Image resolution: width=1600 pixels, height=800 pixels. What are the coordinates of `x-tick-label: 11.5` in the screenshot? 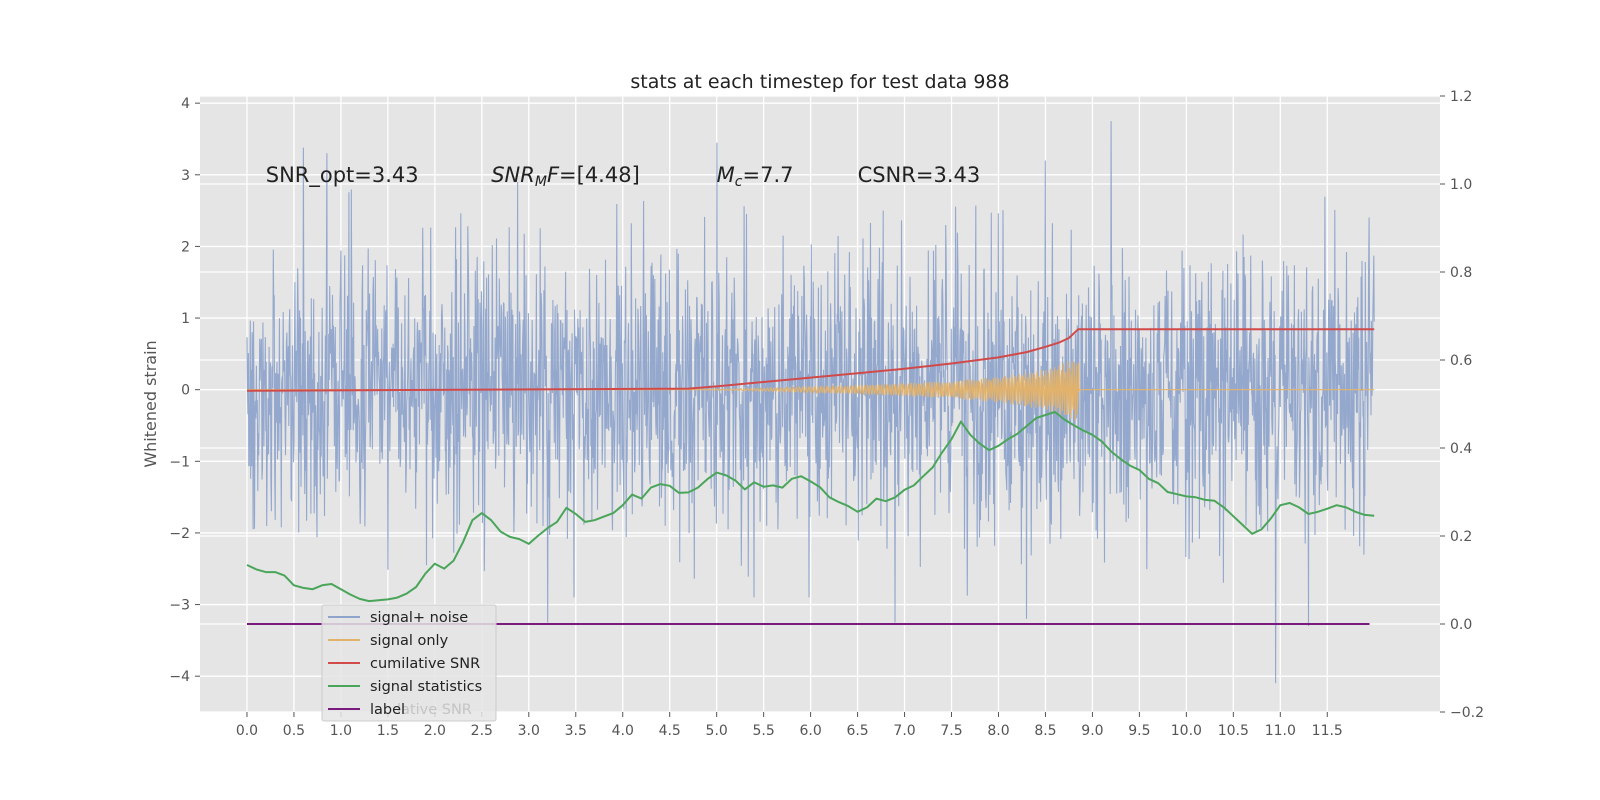 It's located at (1327, 731).